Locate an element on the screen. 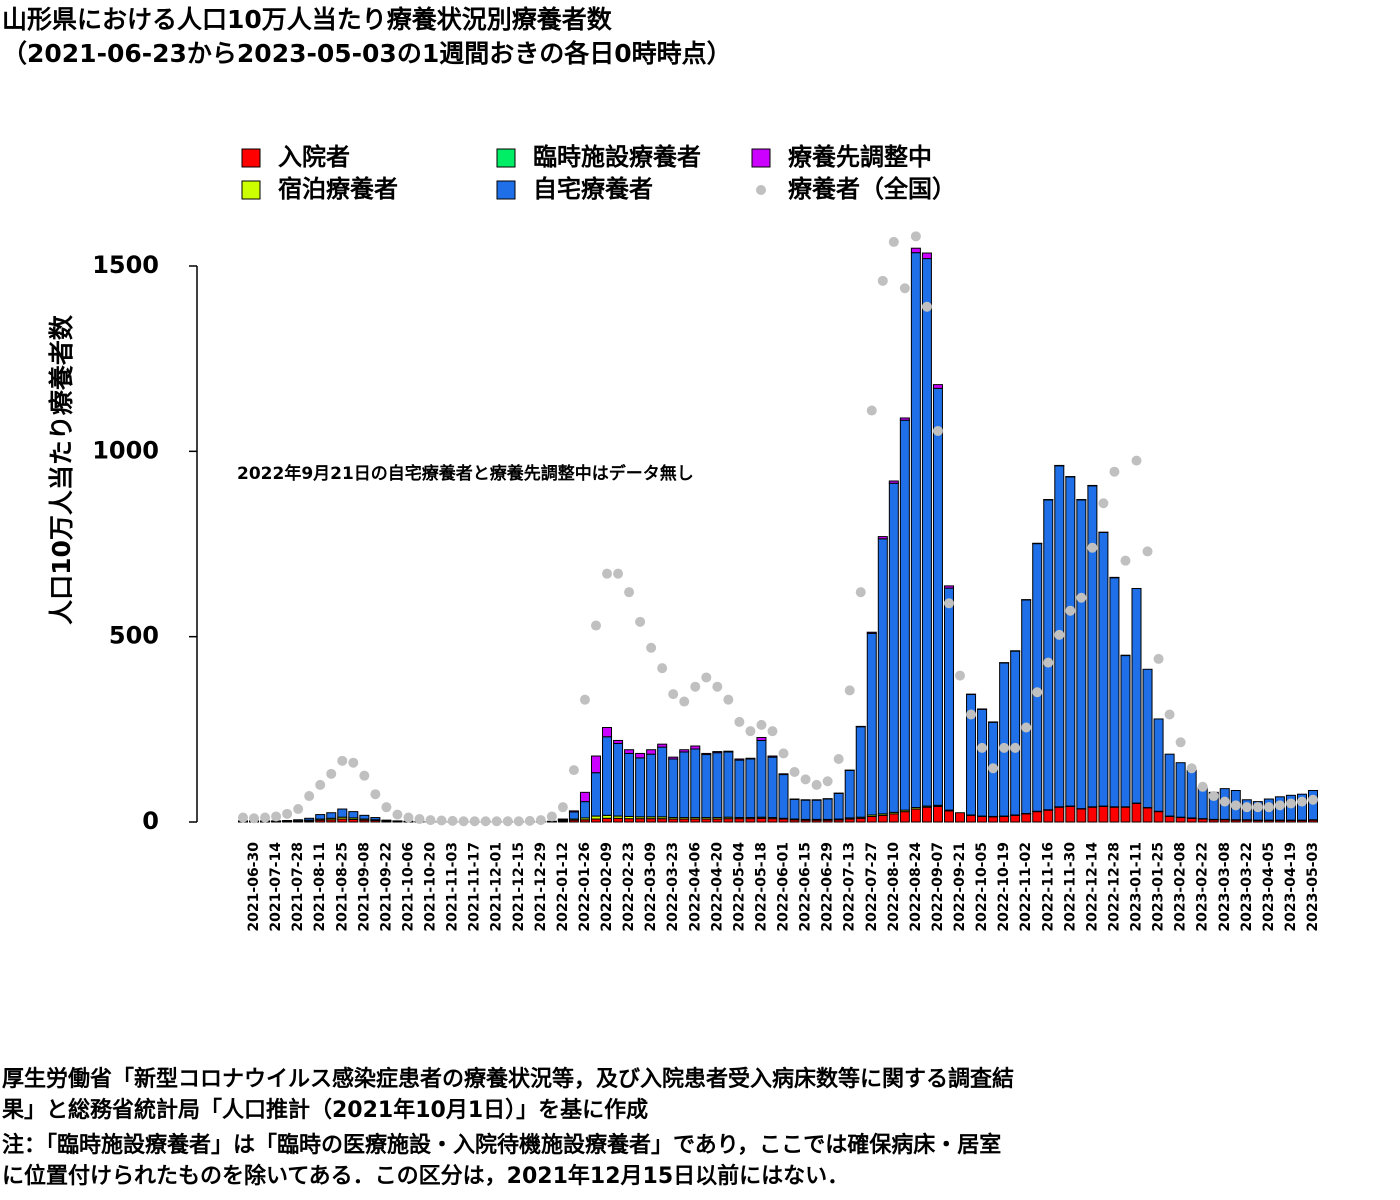  chart-subtitle: （2021-06-23から2023-05-03の1週間おきの各日0時時点） is located at coordinates (367, 53).